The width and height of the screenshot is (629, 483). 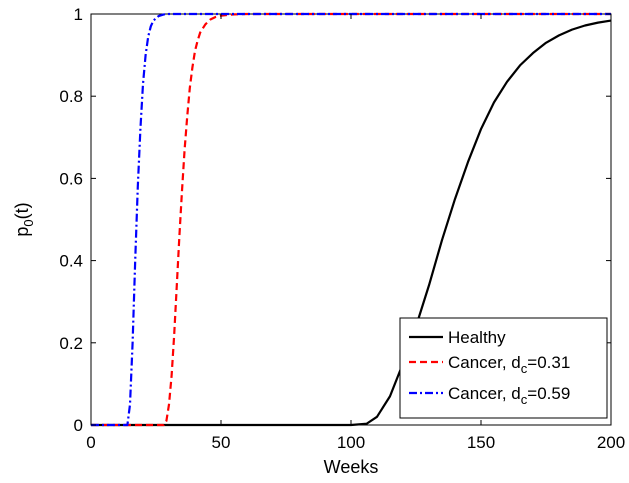 I want to click on y-tick-label: 1, so click(x=78, y=14).